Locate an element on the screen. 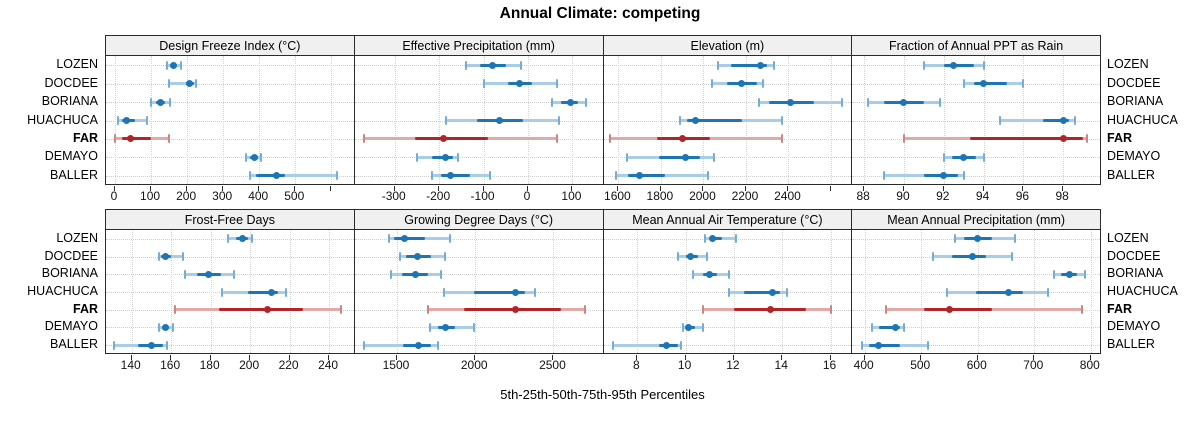 This screenshot has height=425, width=1200. panel-growing-degree-days-c is located at coordinates (478, 292).